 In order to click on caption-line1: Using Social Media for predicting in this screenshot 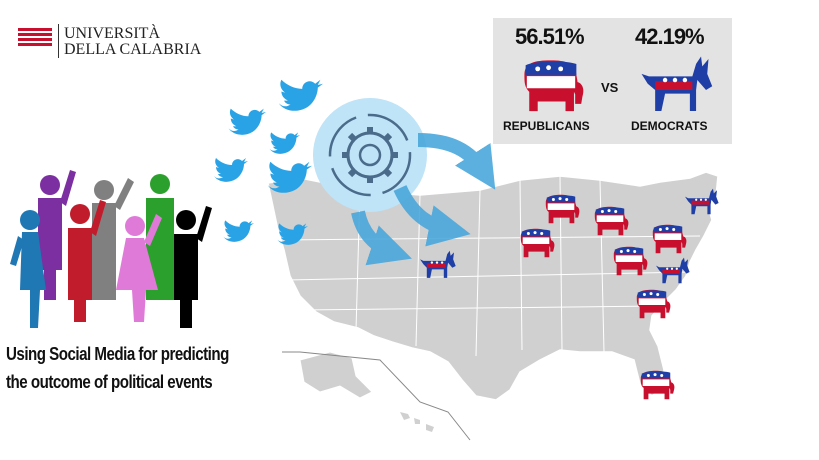, I will do `click(117, 354)`.